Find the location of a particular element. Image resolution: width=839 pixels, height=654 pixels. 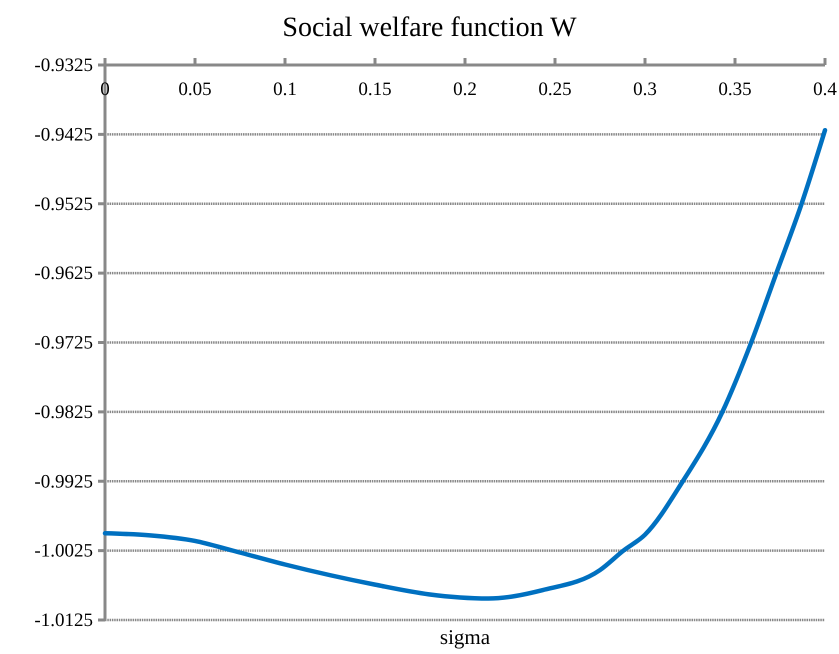

x-tick-label: 0.15 is located at coordinates (375, 89).